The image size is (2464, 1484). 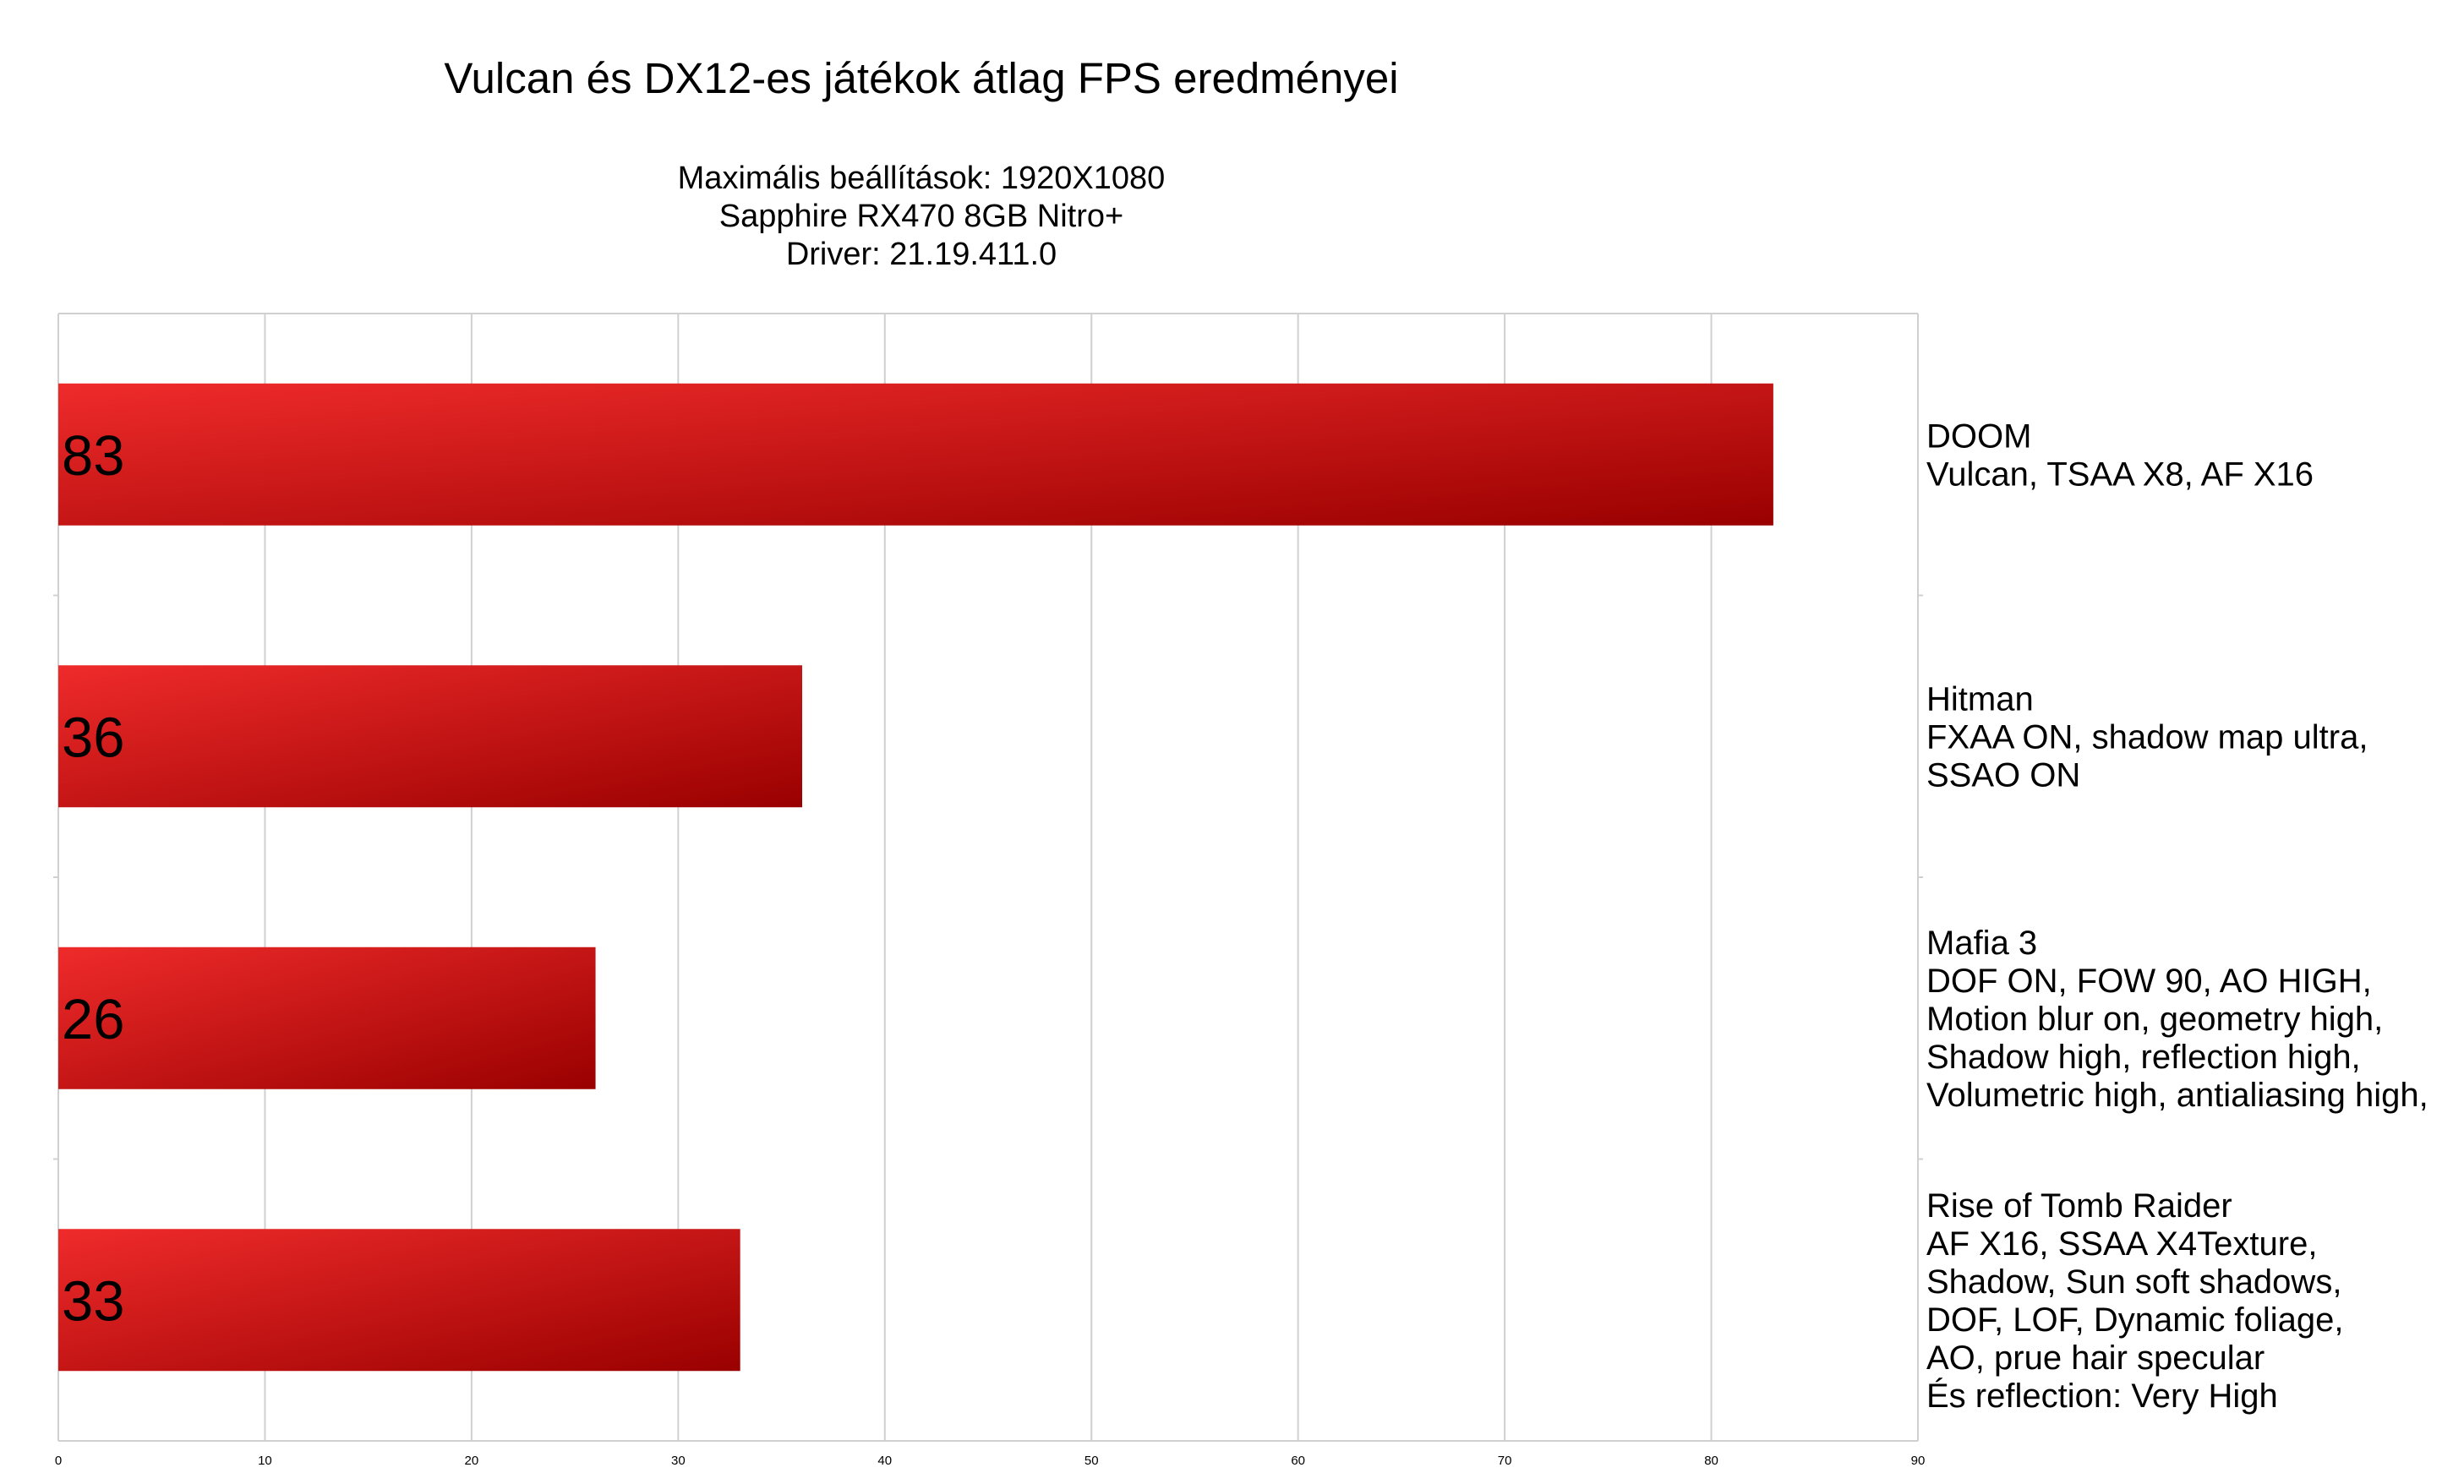 I want to click on x-tick-label: 70, so click(x=1505, y=1461).